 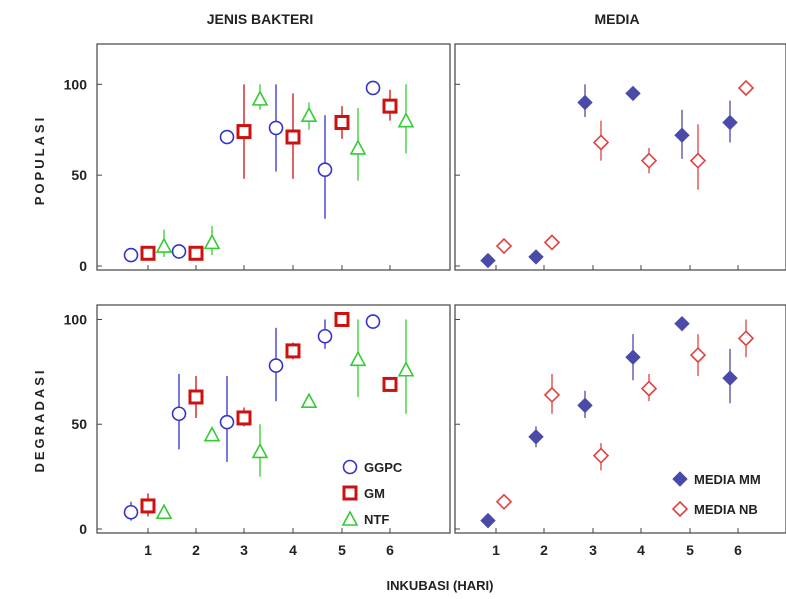 What do you see at coordinates (260, 19) in the screenshot?
I see `column-title-jenis-bakteri: JENIS BAKTERI` at bounding box center [260, 19].